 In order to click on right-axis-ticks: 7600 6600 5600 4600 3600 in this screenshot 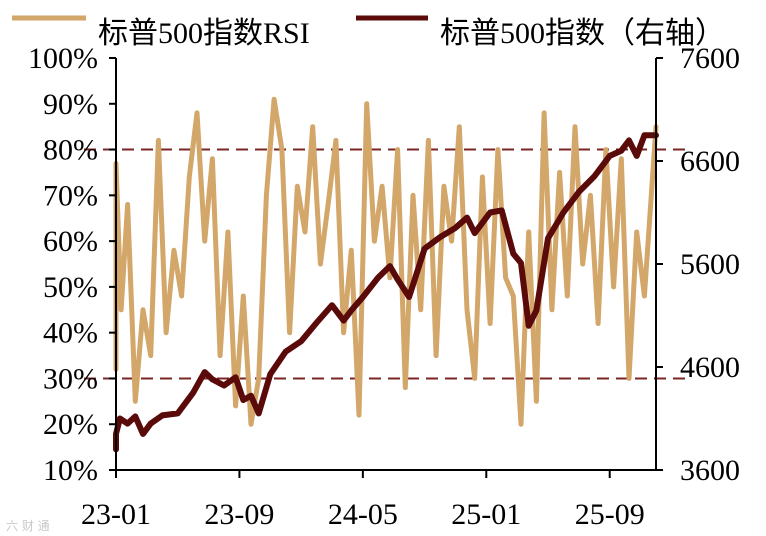, I will do `click(710, 264)`.